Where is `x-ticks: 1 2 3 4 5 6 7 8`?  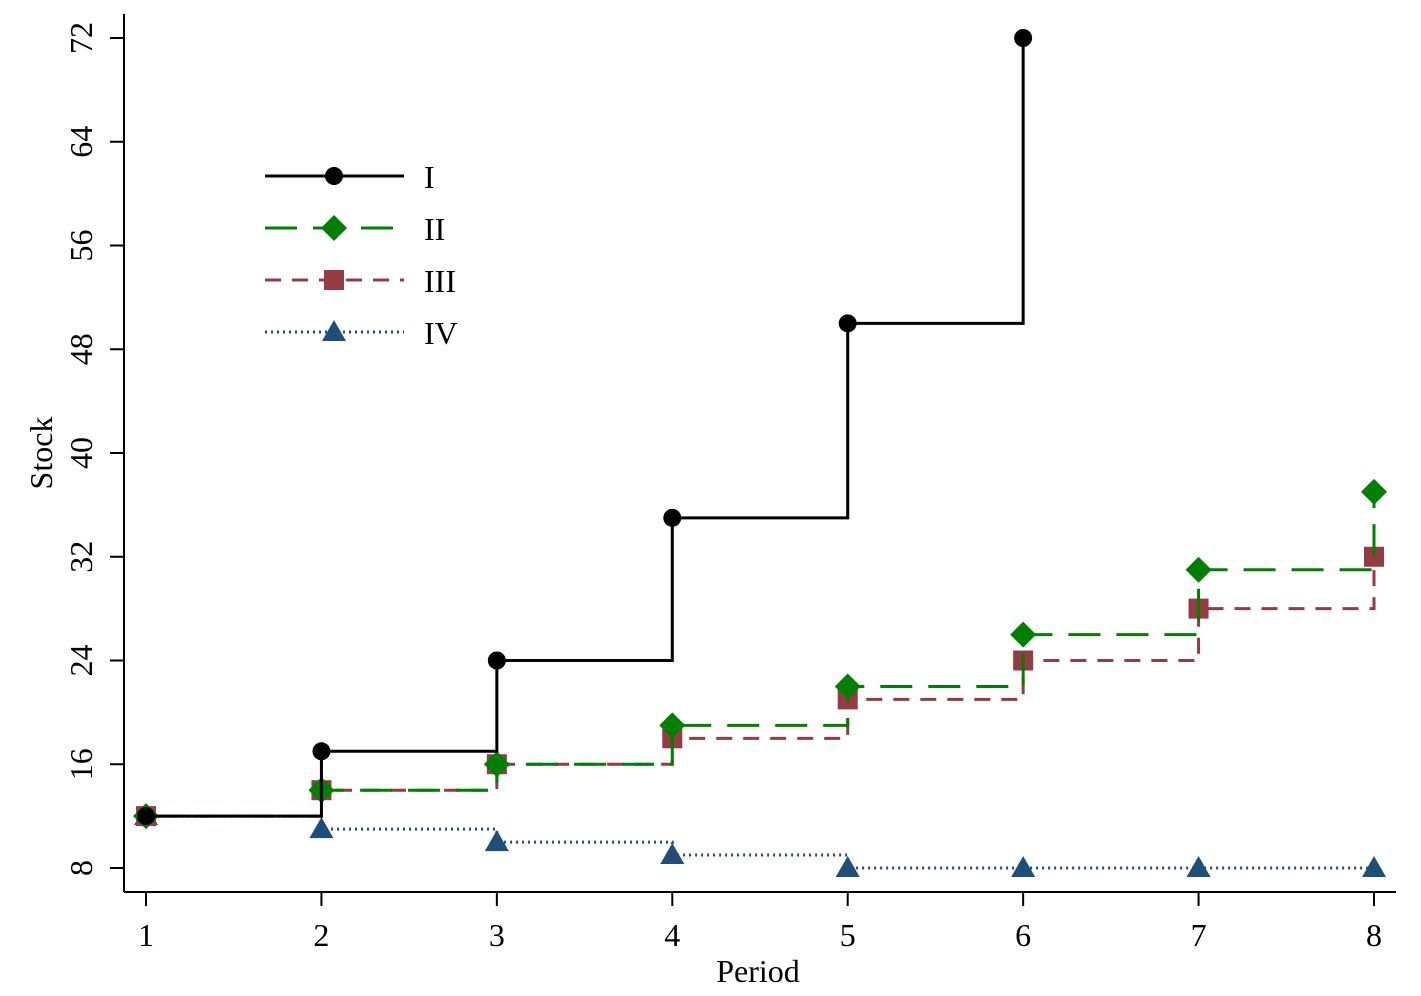 x-ticks: 1 2 3 4 5 6 7 8 is located at coordinates (760, 922).